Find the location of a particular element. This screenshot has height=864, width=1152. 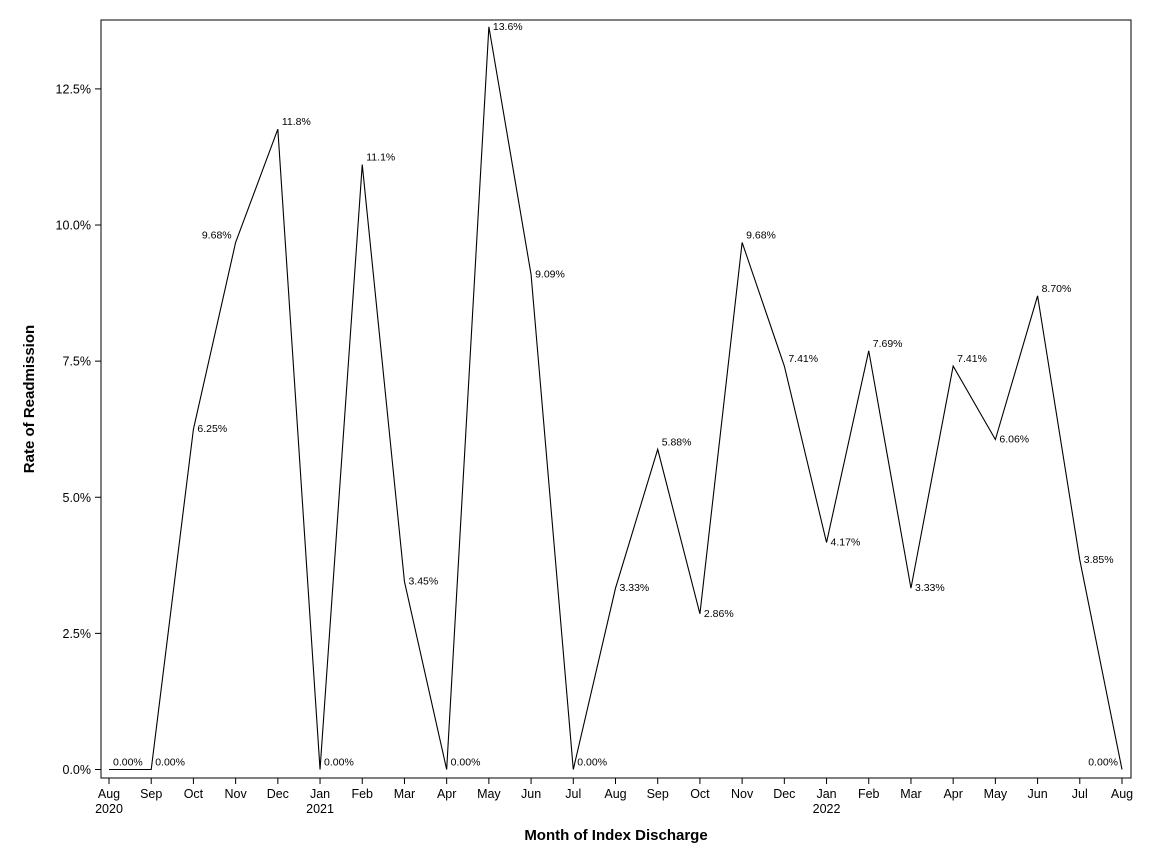

x-year-label: 2020 is located at coordinates (109, 809).